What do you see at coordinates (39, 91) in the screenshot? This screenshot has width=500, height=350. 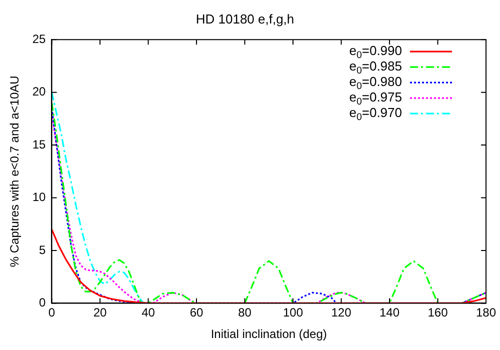 I see `y-tick-label: 20` at bounding box center [39, 91].